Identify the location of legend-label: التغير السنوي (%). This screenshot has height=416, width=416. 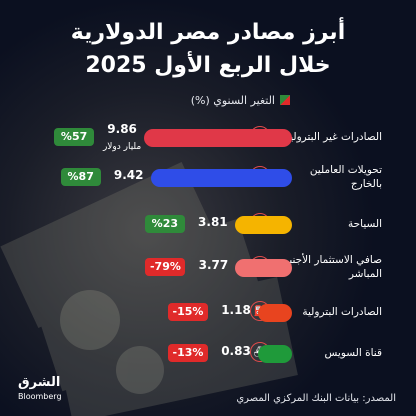
(232, 100).